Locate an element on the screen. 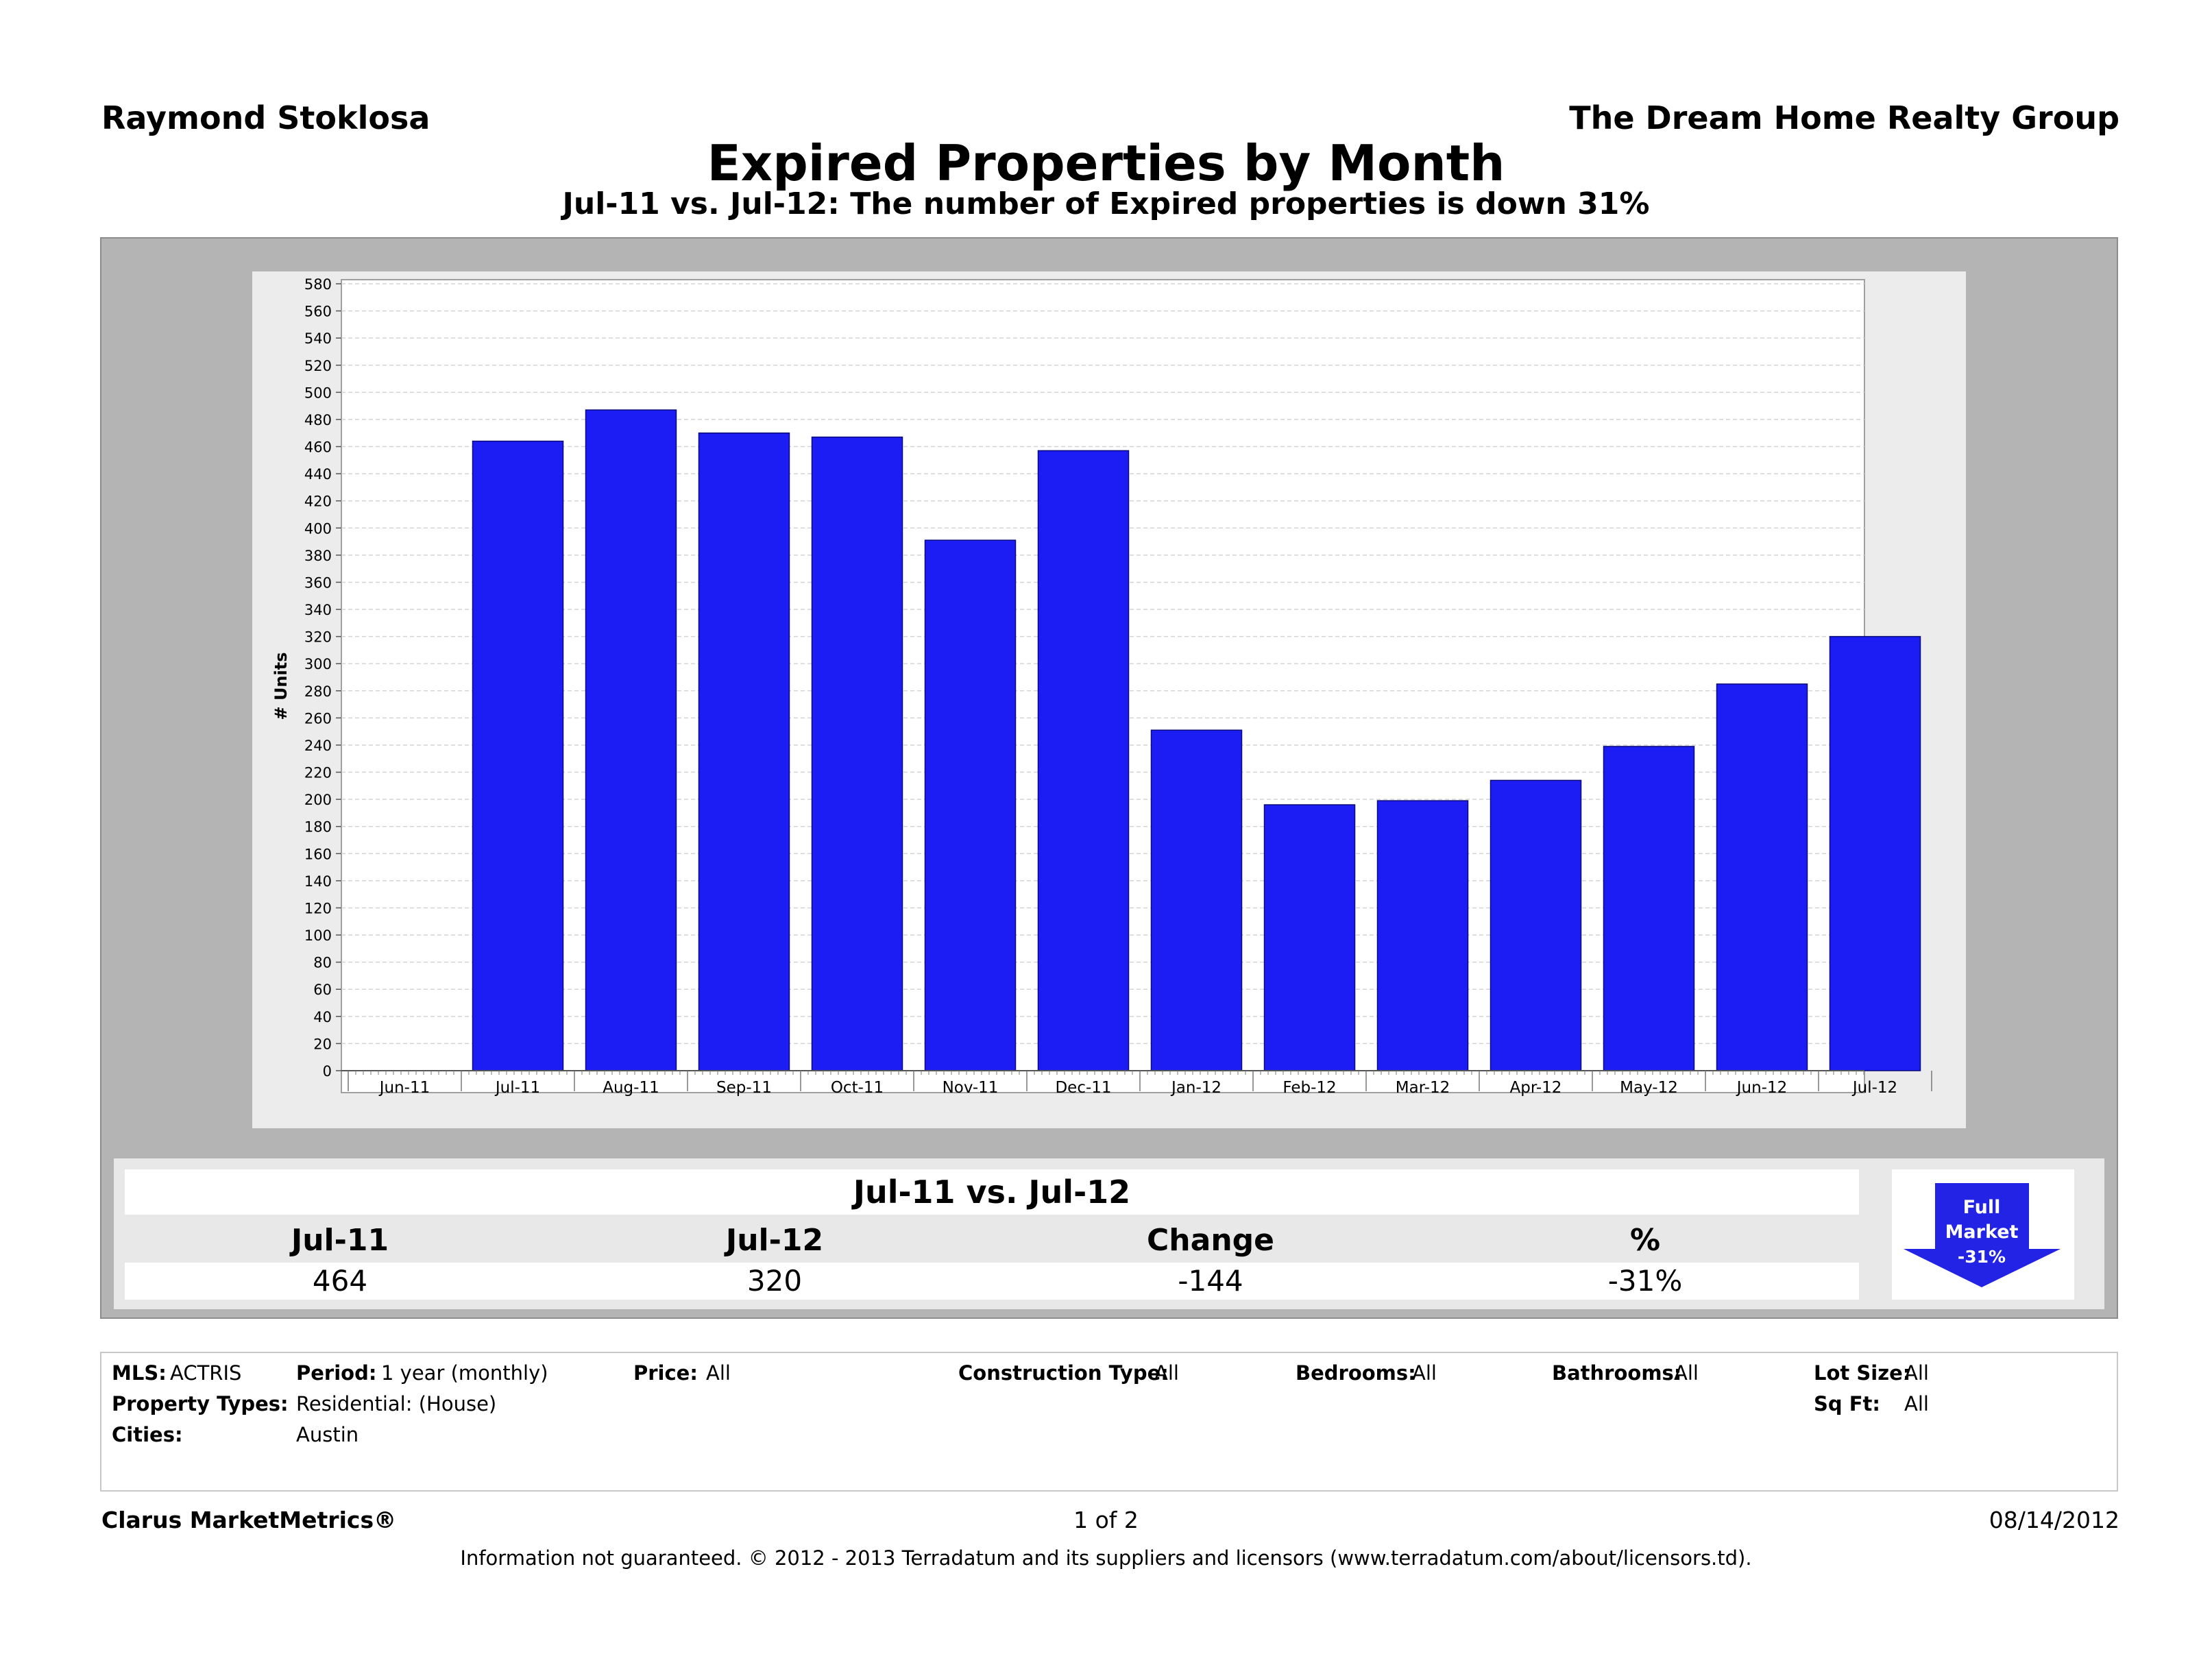 The image size is (2212, 1678). y-tick-label: 80 is located at coordinates (322, 963).